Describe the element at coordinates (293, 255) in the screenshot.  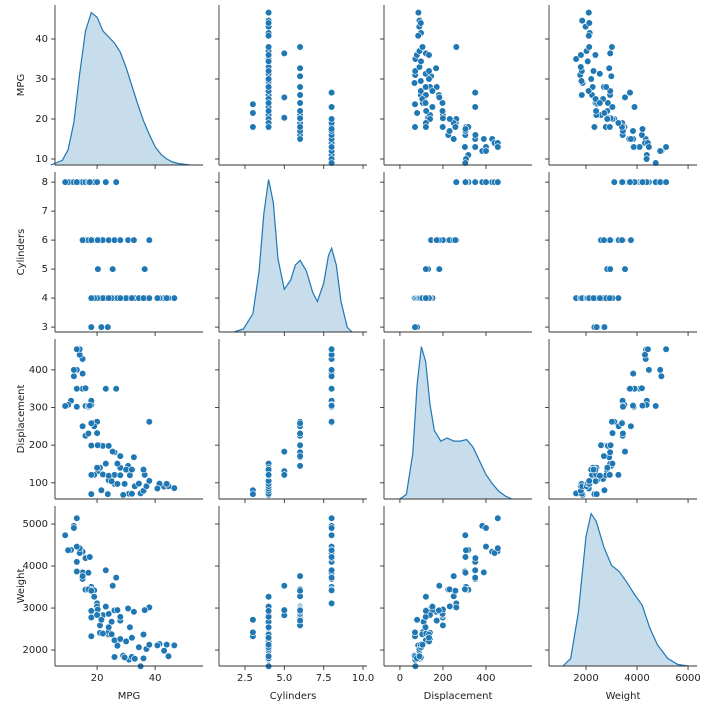
I see `kde-area` at that location.